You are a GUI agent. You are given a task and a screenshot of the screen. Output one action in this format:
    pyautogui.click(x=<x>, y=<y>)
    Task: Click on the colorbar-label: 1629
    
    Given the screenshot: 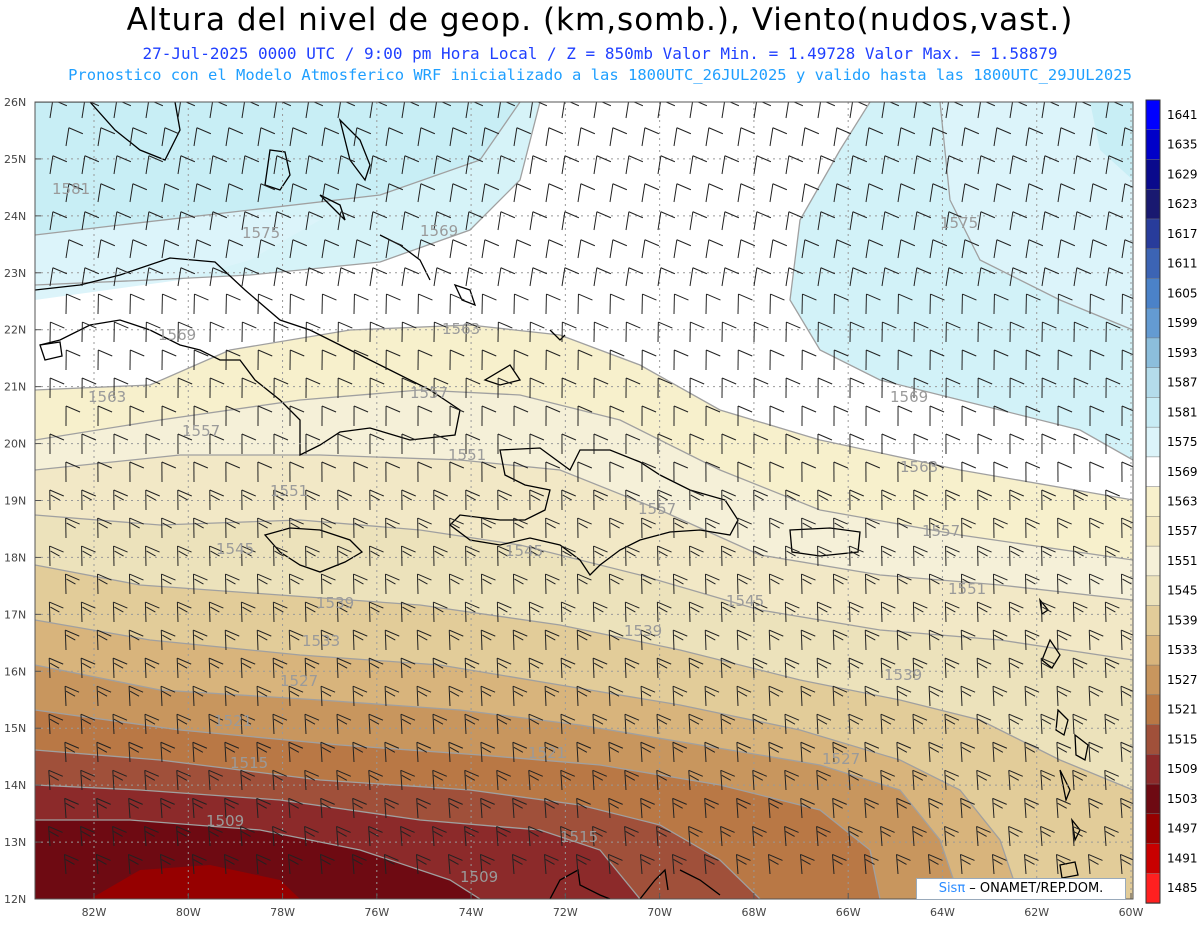 What is the action you would take?
    pyautogui.click(x=1182, y=174)
    